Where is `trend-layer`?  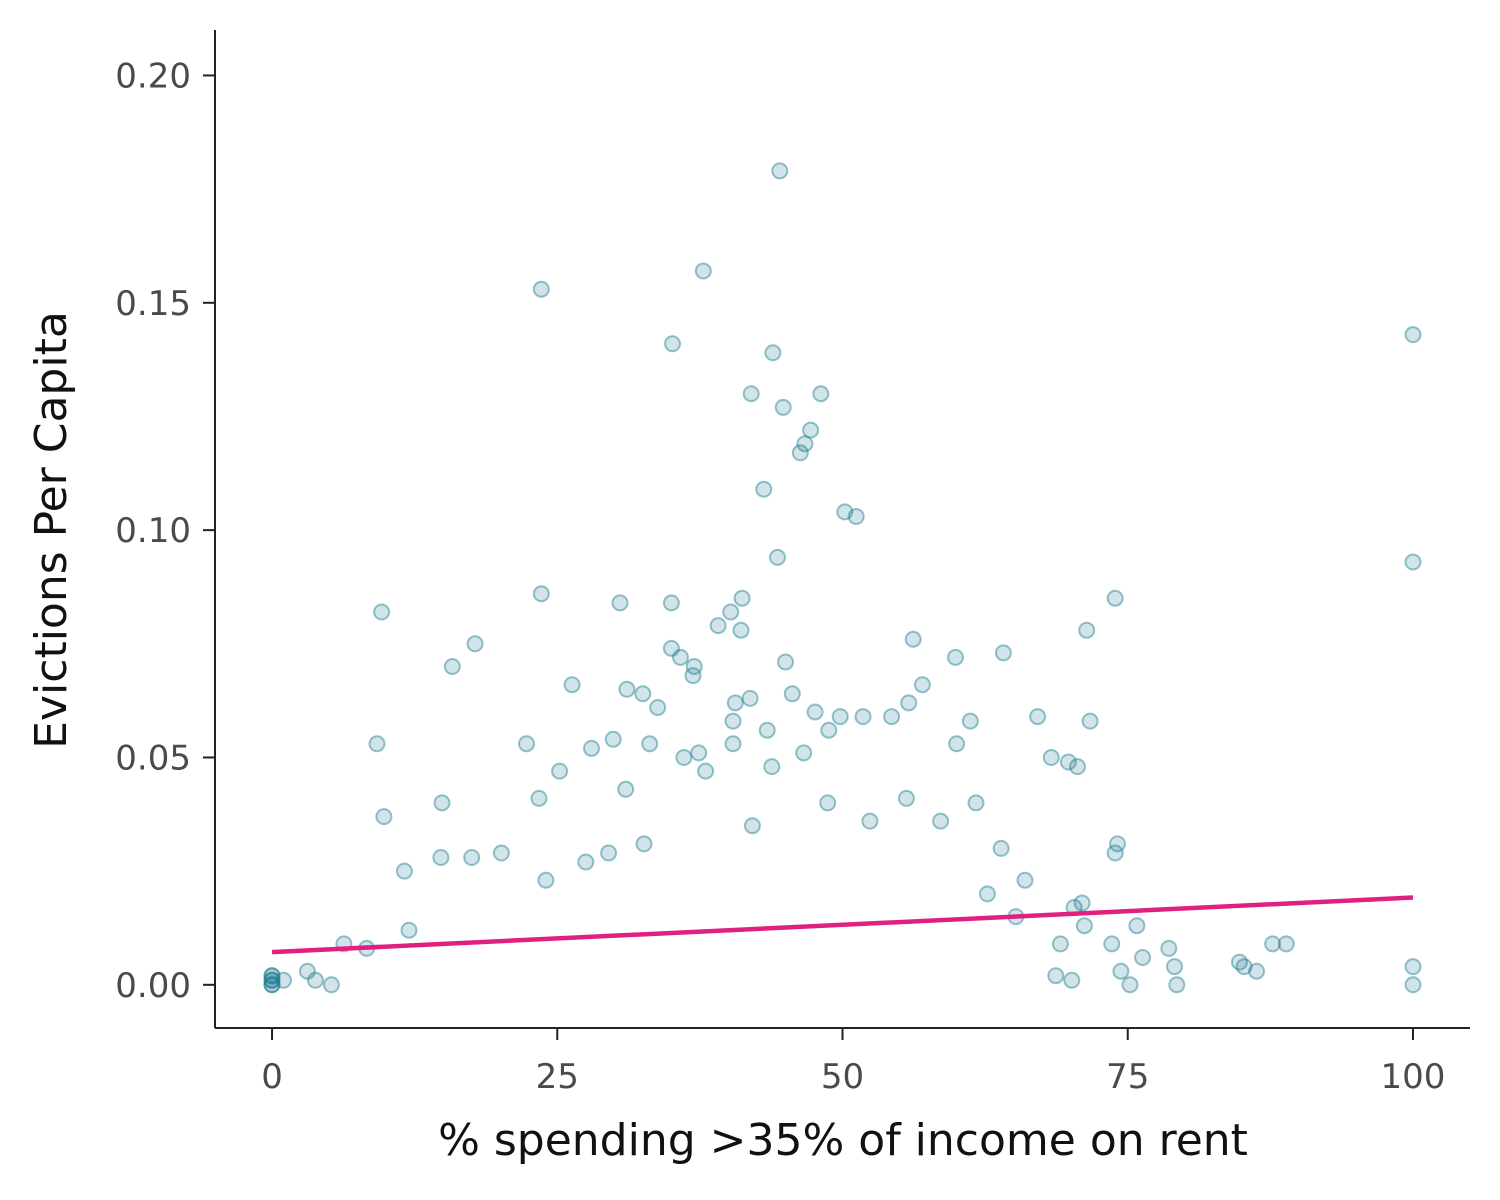
trend-layer is located at coordinates (842, 925).